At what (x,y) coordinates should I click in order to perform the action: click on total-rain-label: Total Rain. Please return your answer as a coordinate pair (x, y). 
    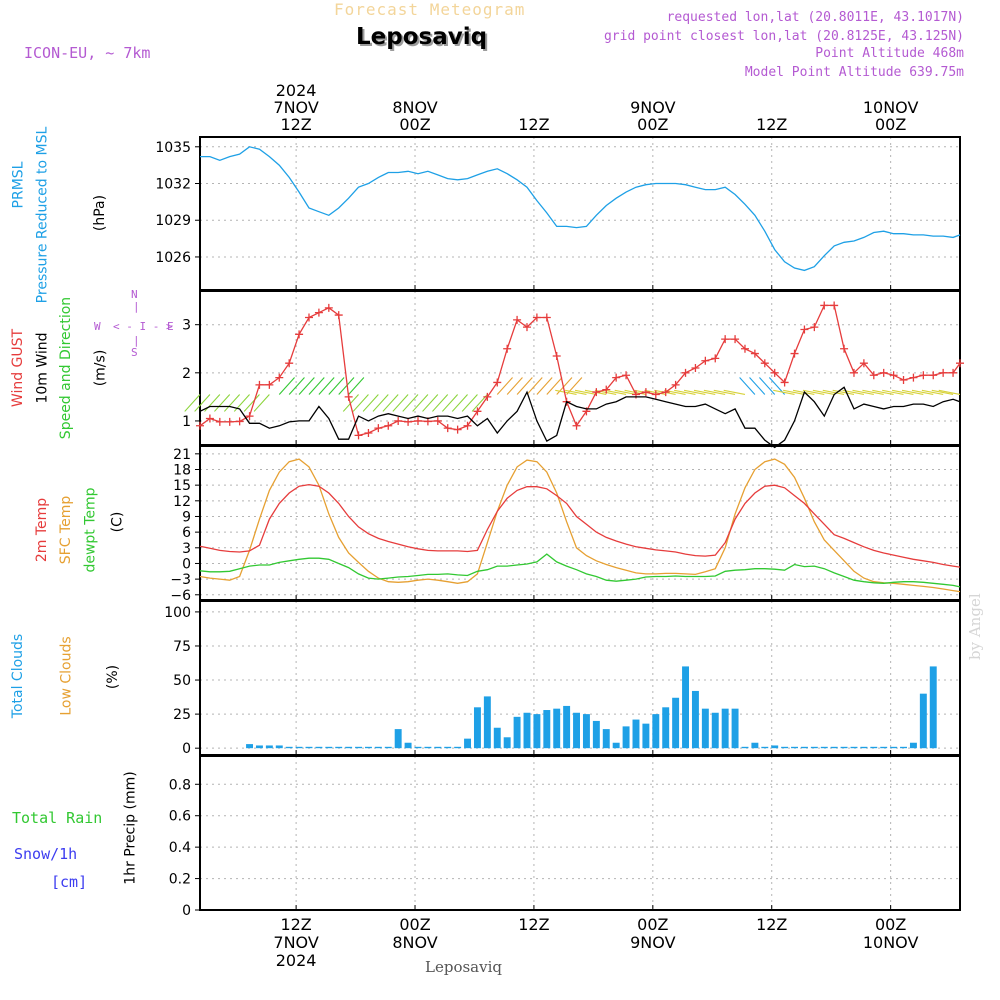
    Looking at the image, I should click on (57, 818).